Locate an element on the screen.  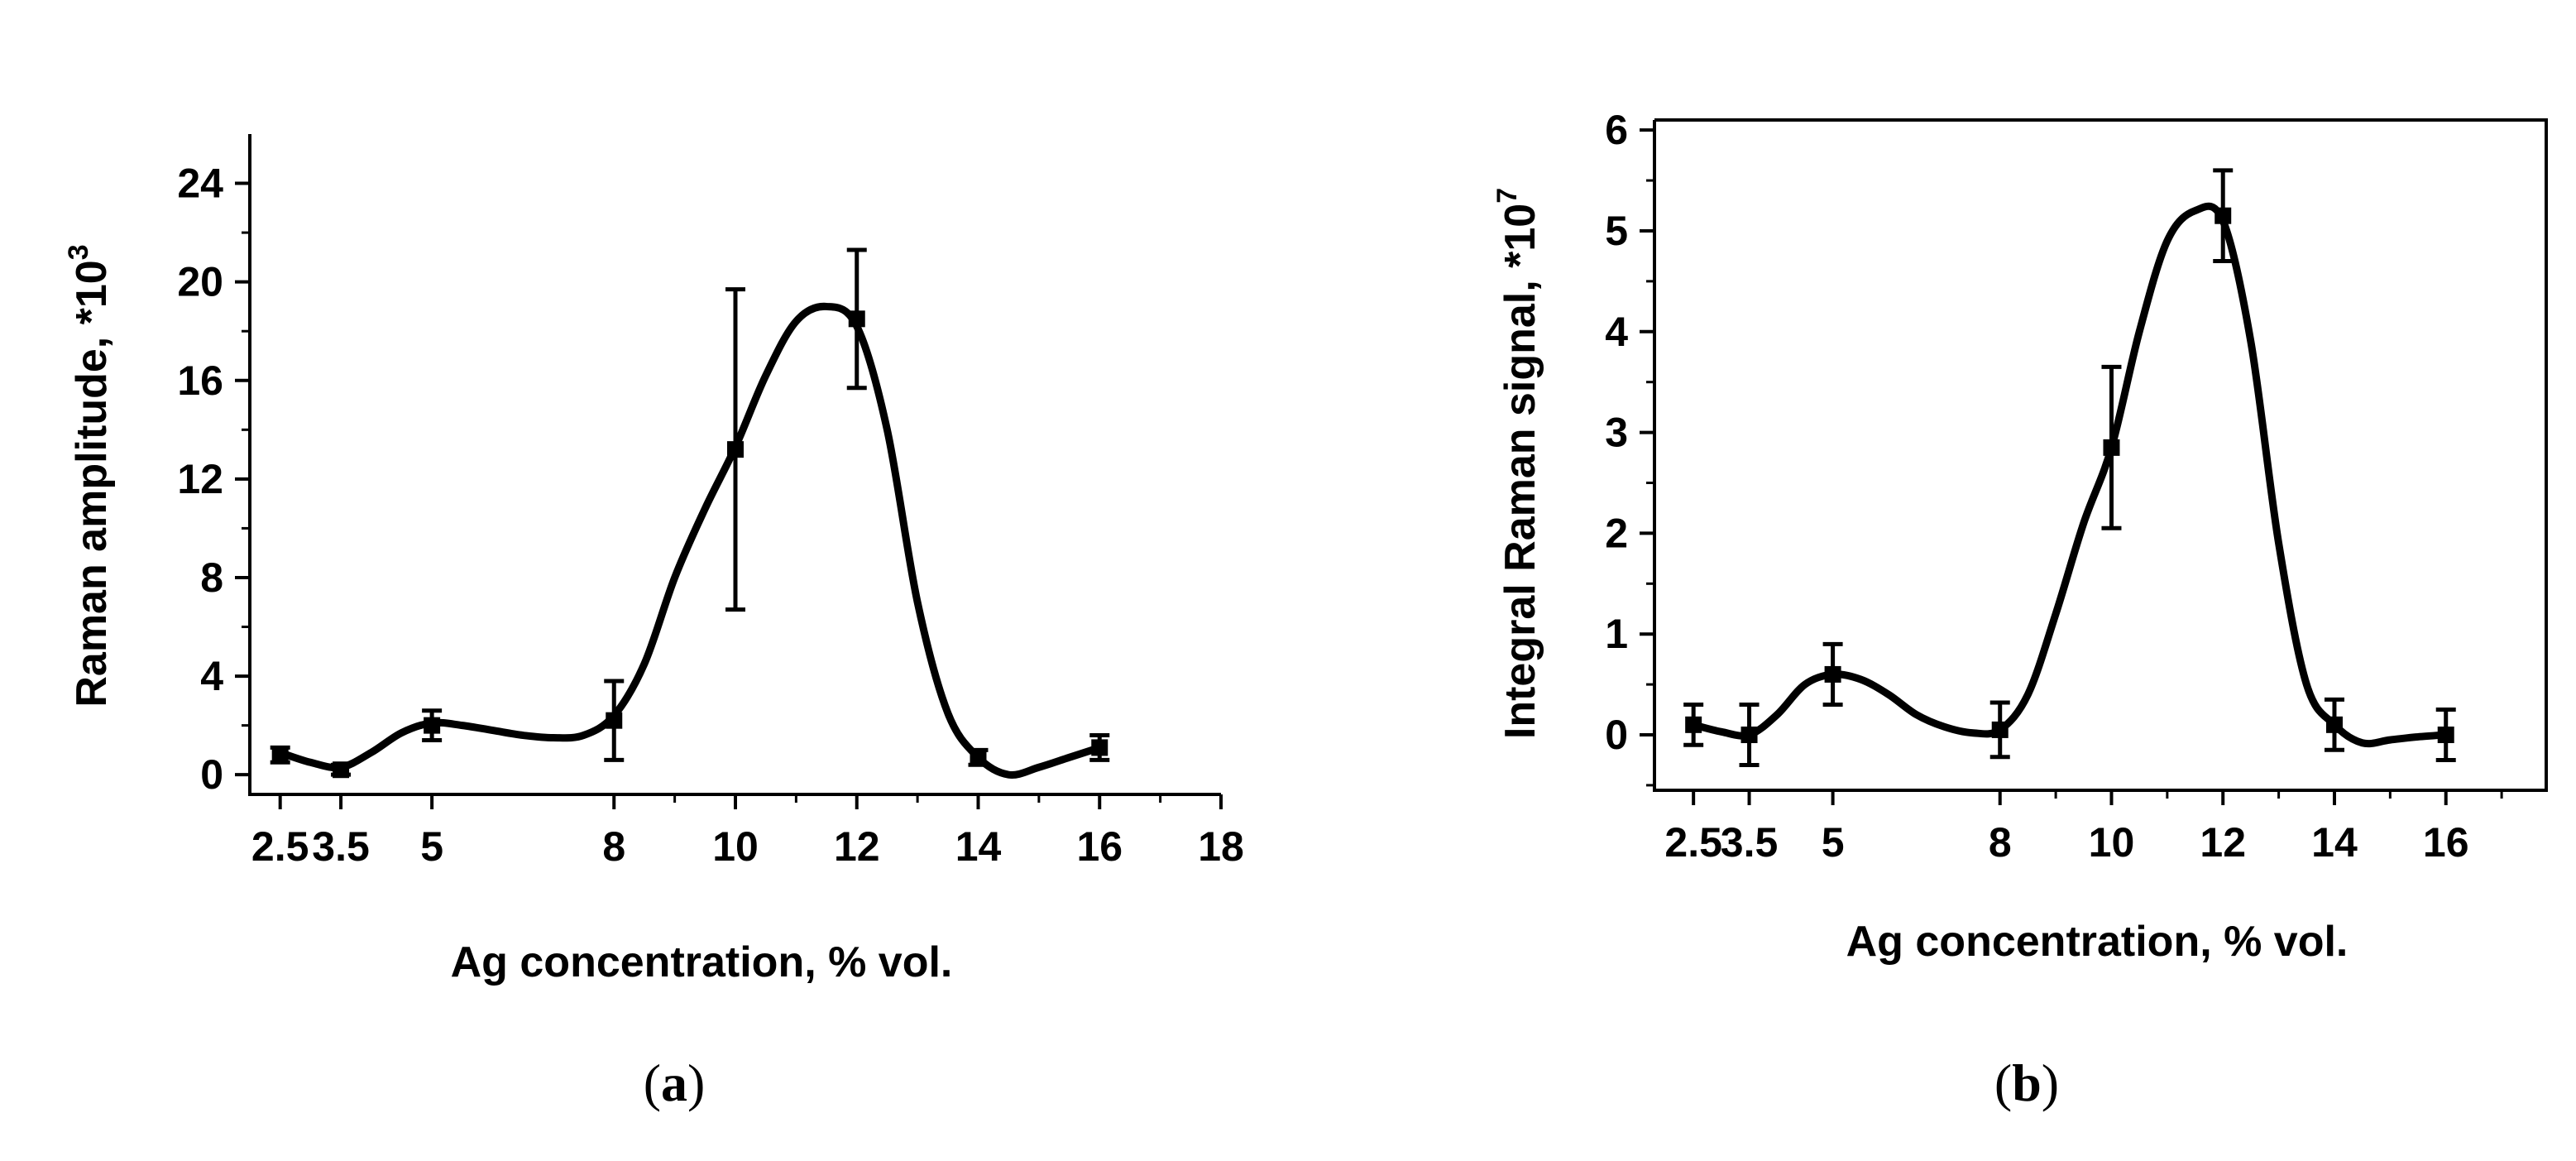
panel-b-label: (b) is located at coordinates (2026, 1082).